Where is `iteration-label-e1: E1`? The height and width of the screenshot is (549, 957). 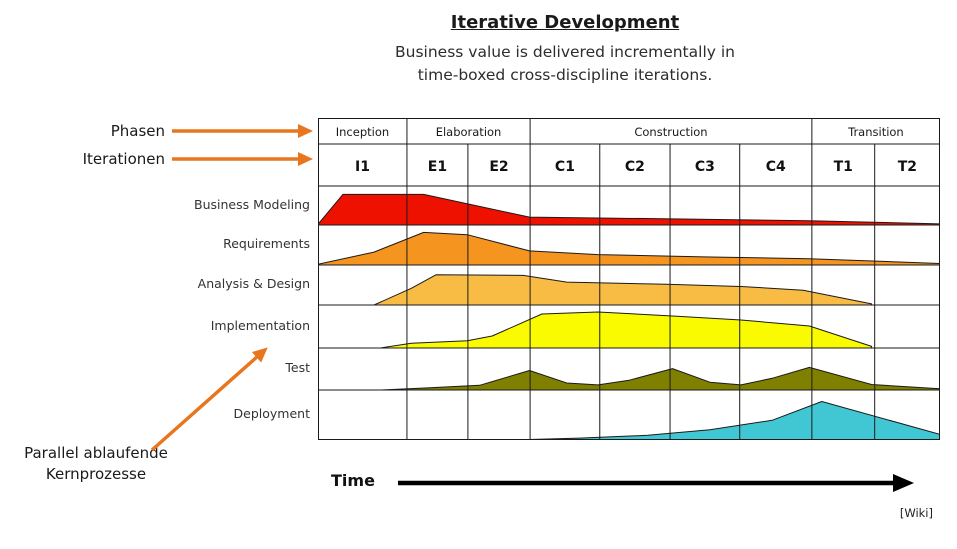 iteration-label-e1: E1 is located at coordinates (437, 167).